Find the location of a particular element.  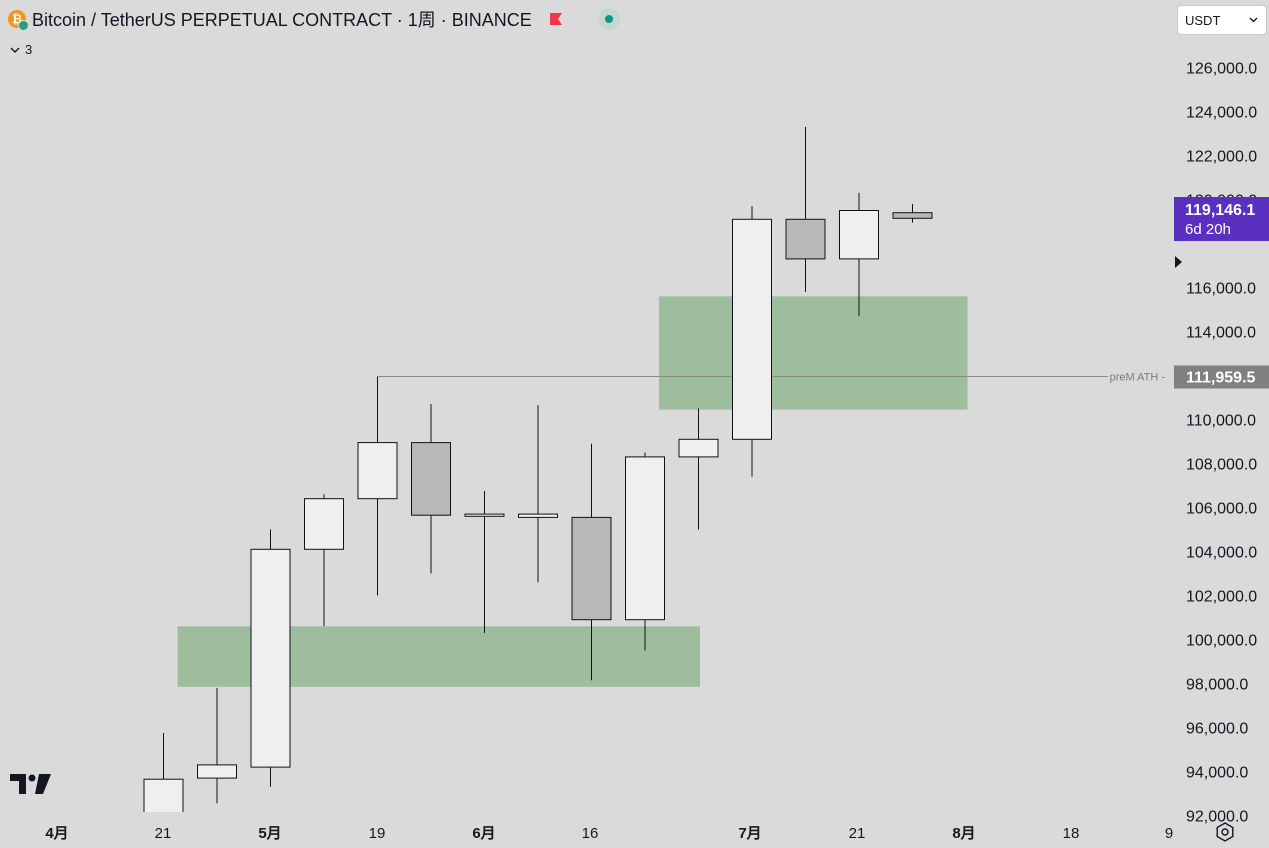

y-axis-tick-label: 104,000.0 is located at coordinates (1221, 553).